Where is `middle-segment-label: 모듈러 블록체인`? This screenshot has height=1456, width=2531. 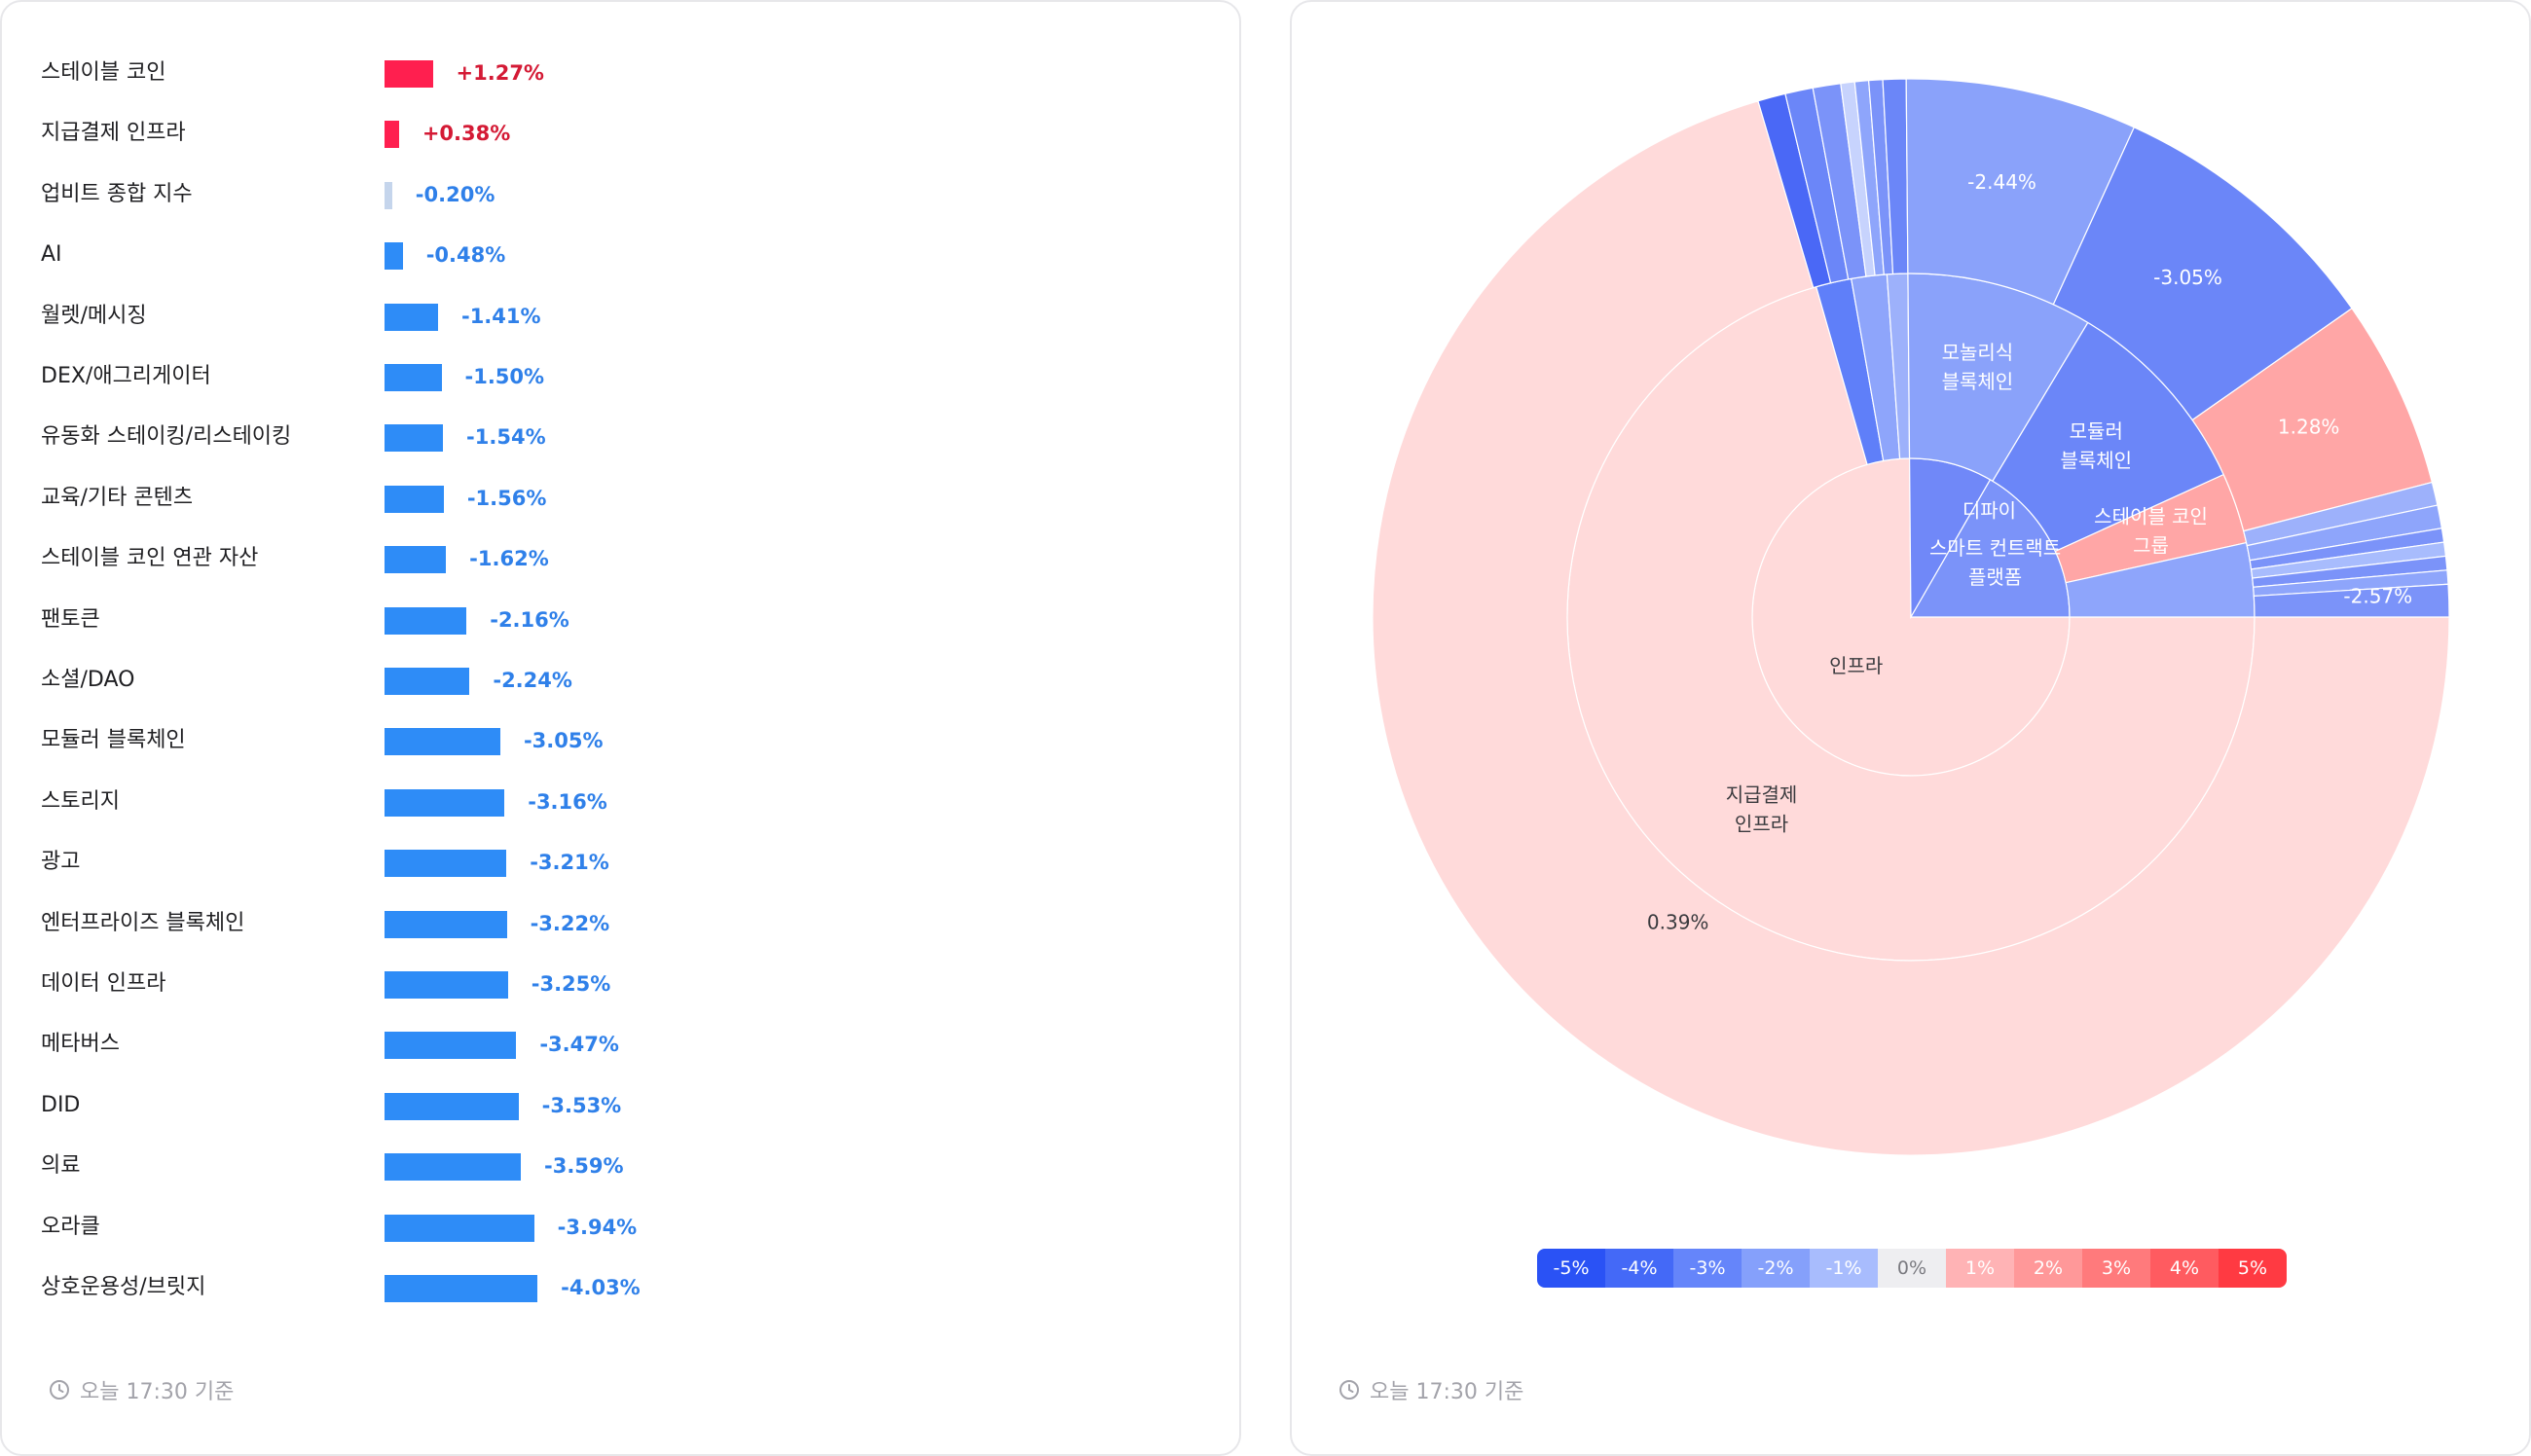 middle-segment-label: 모듈러 블록체인 is located at coordinates (2096, 445).